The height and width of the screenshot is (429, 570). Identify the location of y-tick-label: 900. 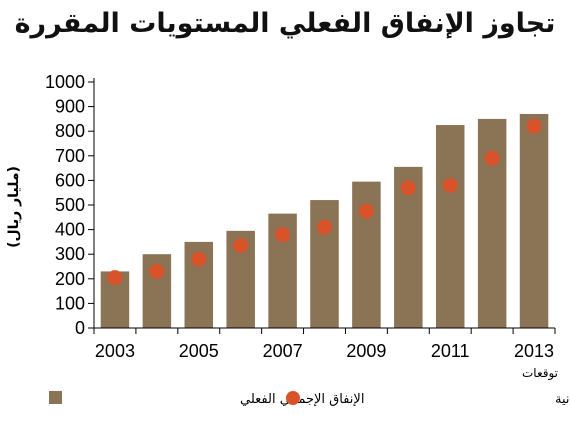
(70, 107).